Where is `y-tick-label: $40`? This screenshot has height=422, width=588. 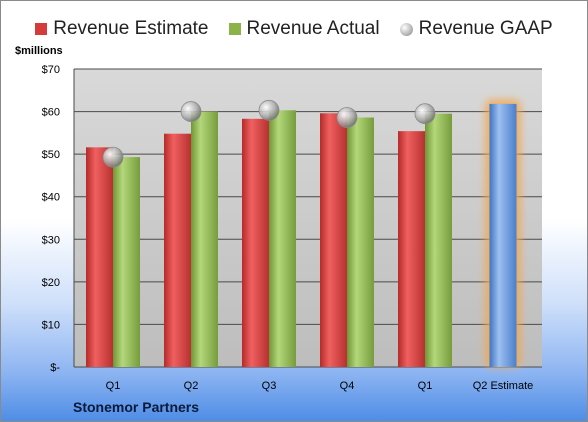 y-tick-label: $40 is located at coordinates (51, 198).